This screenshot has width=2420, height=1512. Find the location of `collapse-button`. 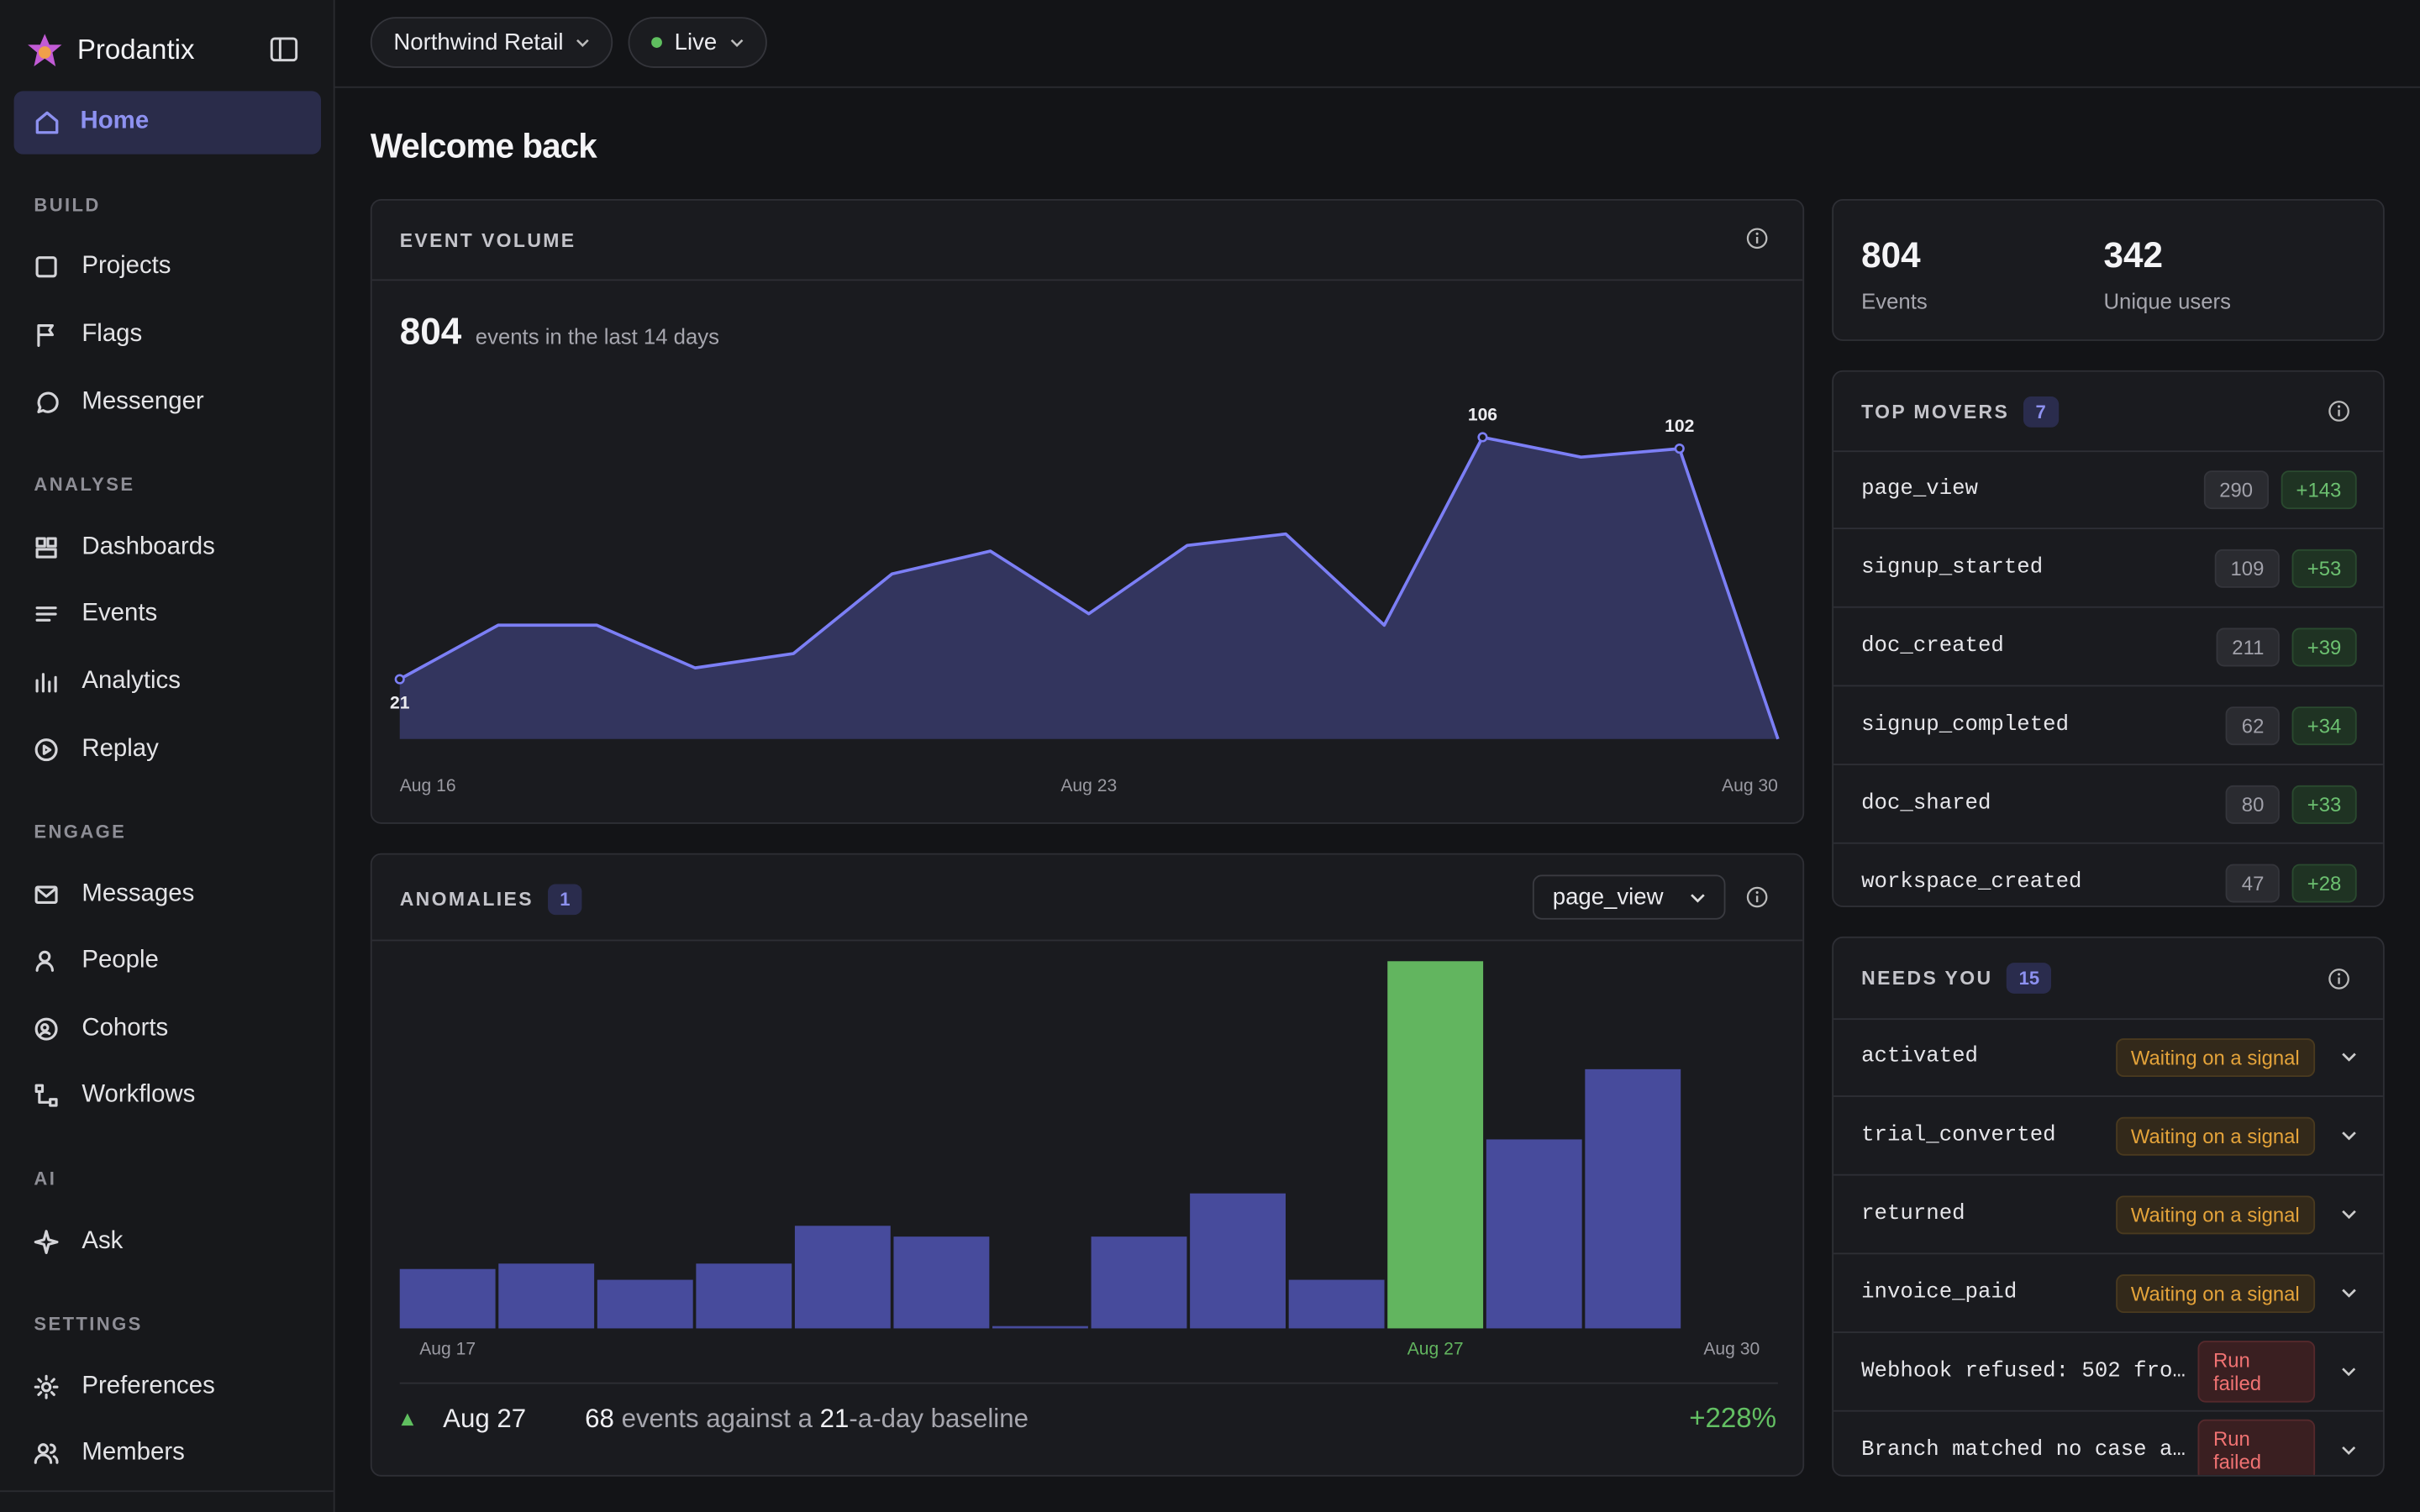

collapse-button is located at coordinates (284, 49).